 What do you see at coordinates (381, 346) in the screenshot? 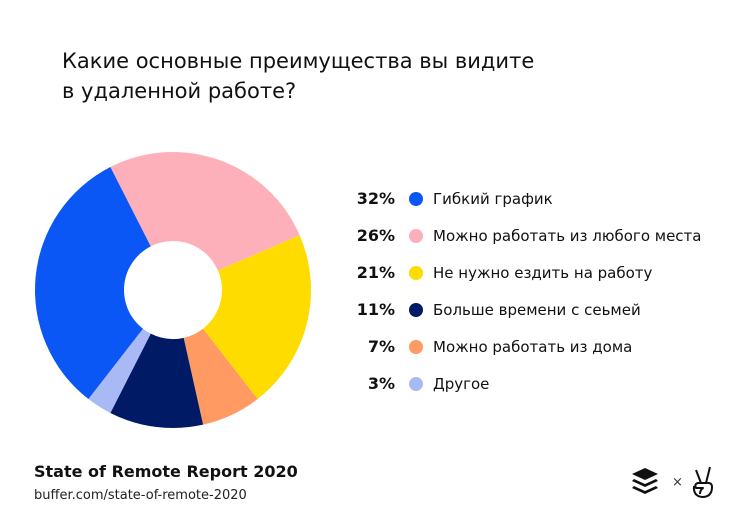
I see `legend-value: 7%` at bounding box center [381, 346].